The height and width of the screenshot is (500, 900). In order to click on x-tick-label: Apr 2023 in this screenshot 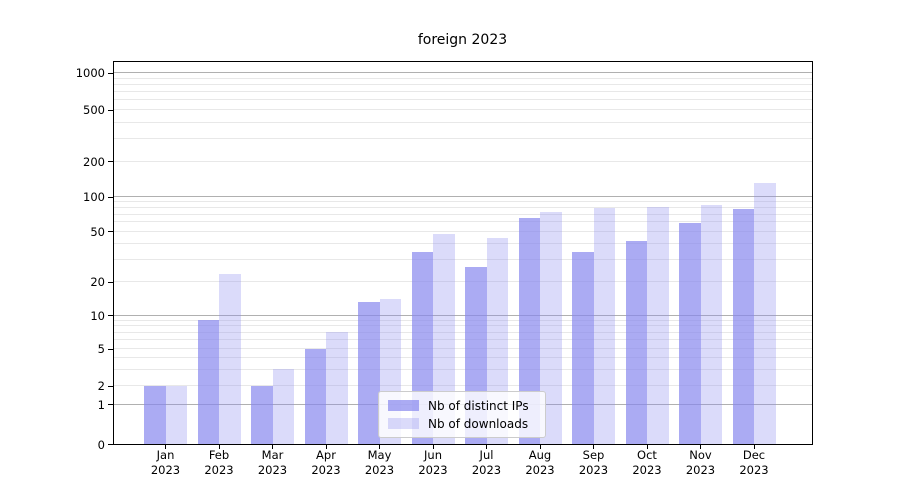, I will do `click(326, 462)`.